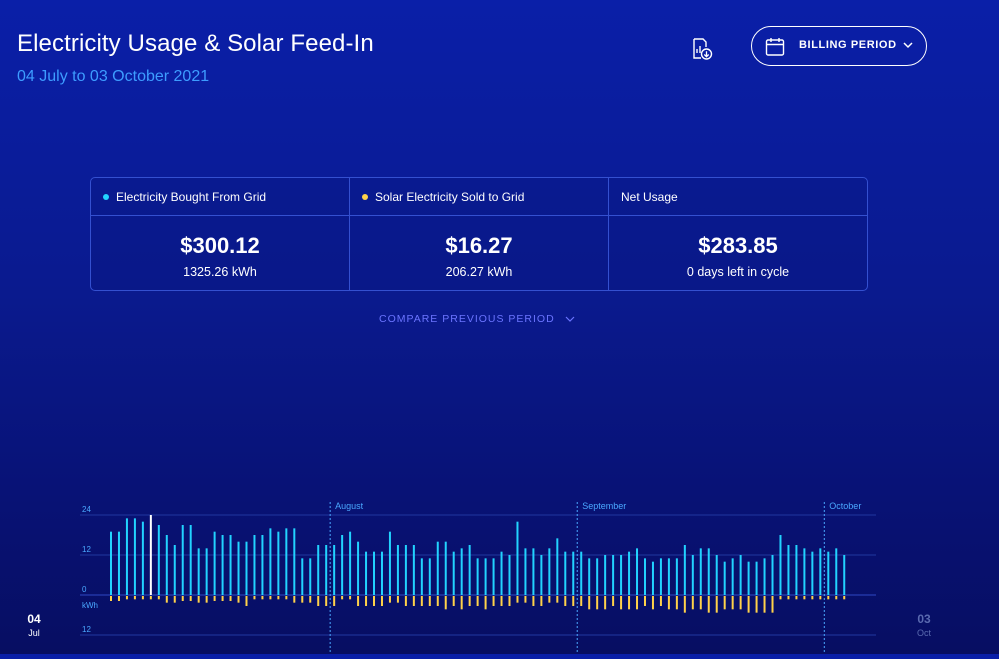 The width and height of the screenshot is (999, 659). What do you see at coordinates (738, 197) in the screenshot?
I see `summary-heading: Net Usage` at bounding box center [738, 197].